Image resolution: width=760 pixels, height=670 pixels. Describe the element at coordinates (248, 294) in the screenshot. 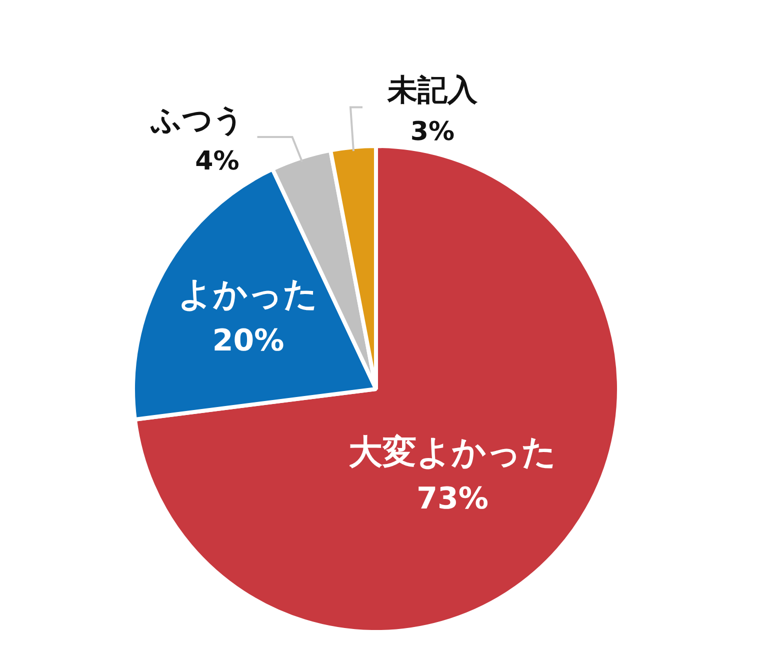

I see `slice-label: よかった` at that location.